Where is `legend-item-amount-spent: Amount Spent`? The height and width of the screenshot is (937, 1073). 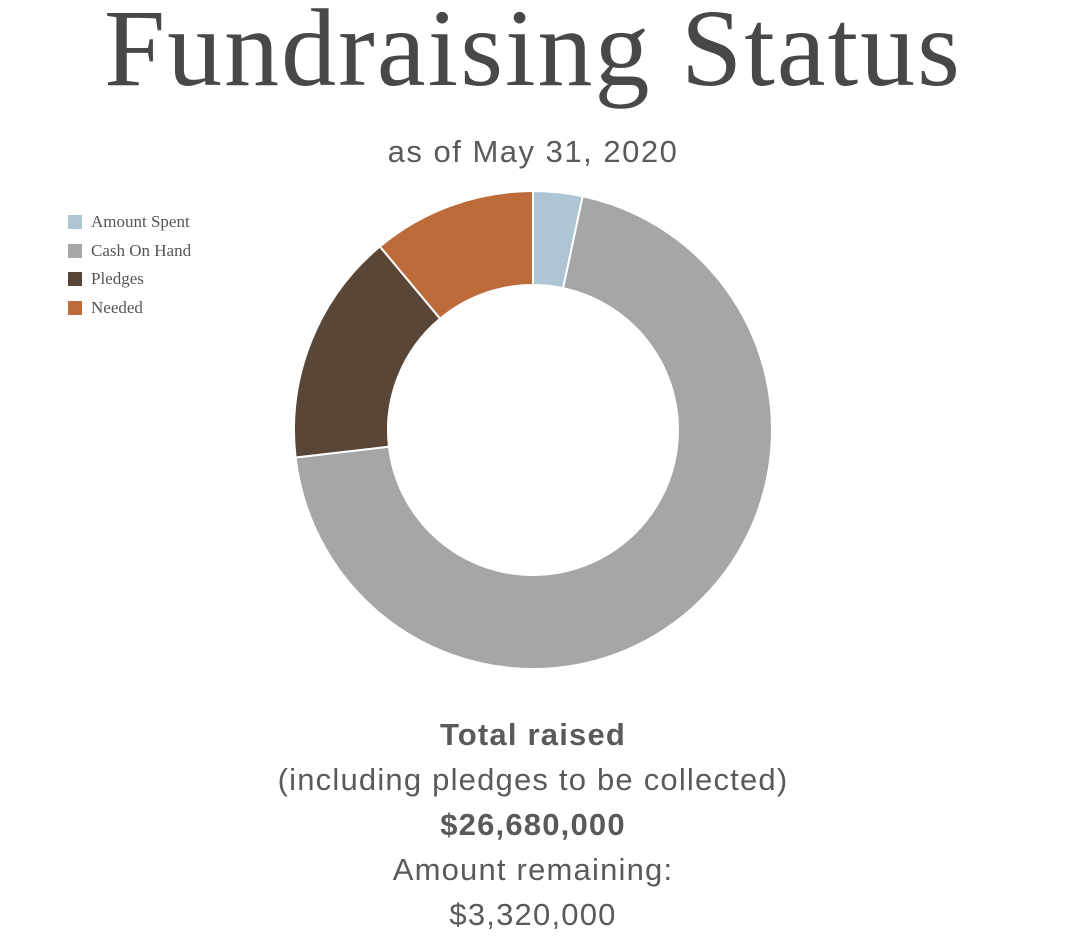 legend-item-amount-spent: Amount Spent is located at coordinates (129, 222).